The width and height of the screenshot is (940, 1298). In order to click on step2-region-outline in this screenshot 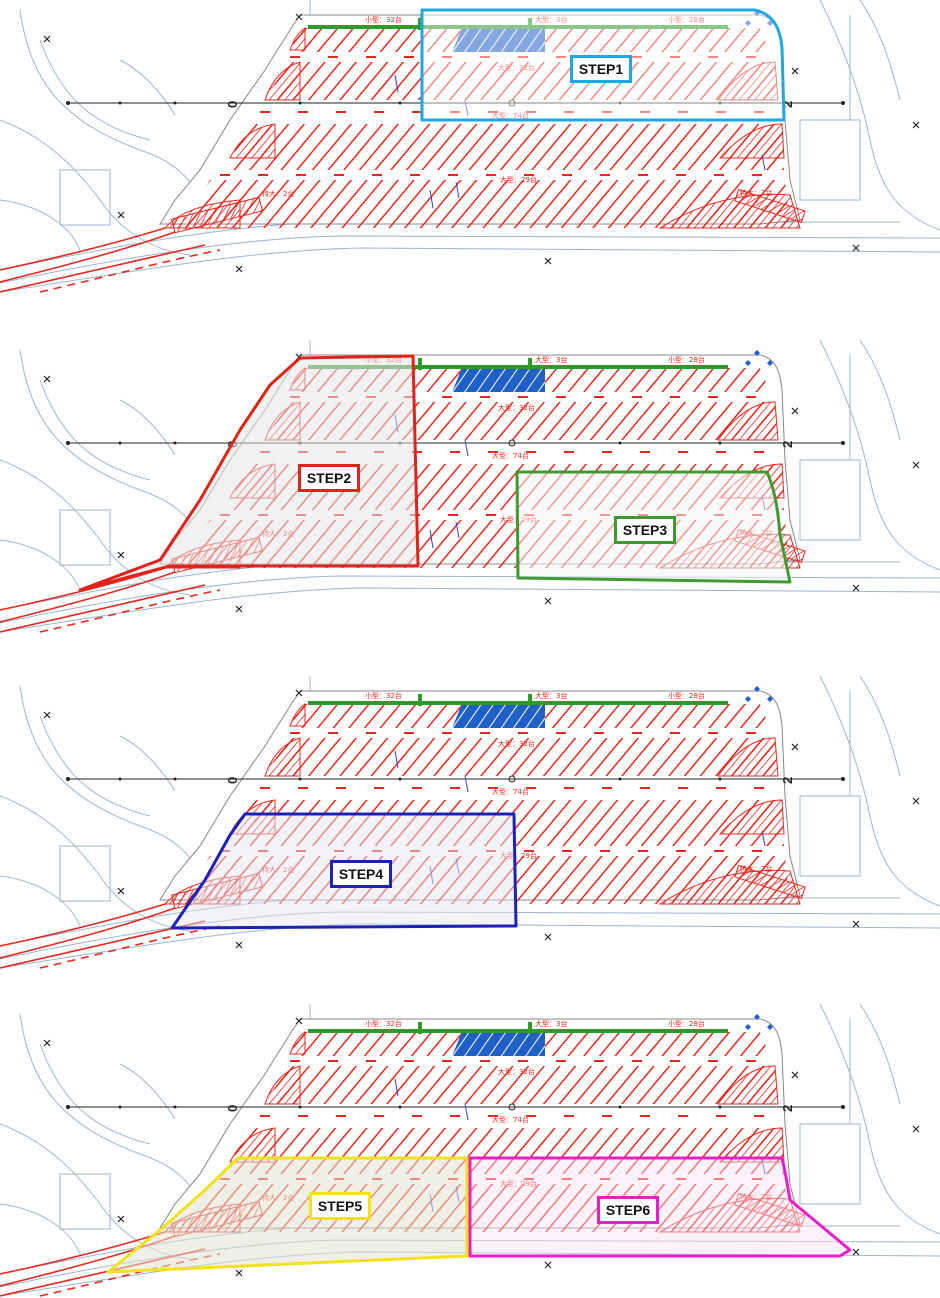, I will do `click(249, 473)`.